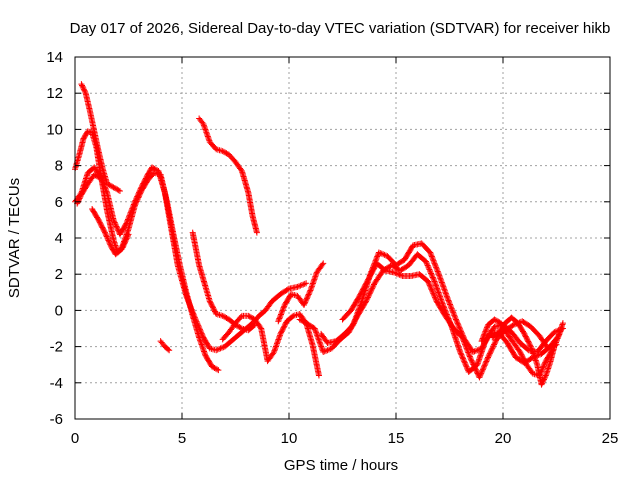 The width and height of the screenshot is (640, 480). Describe the element at coordinates (59, 274) in the screenshot. I see `y-tick-label: 2` at that location.